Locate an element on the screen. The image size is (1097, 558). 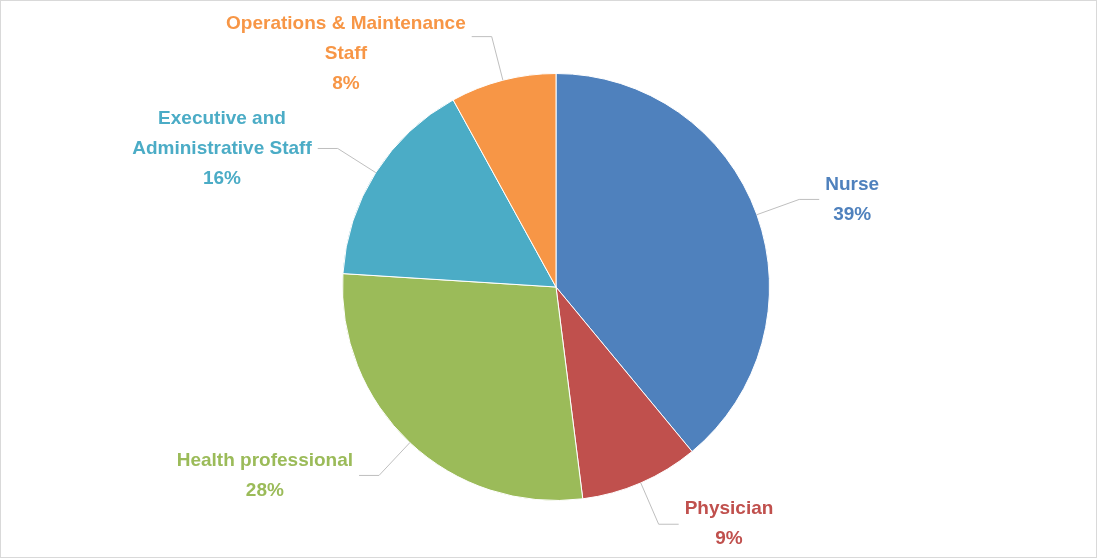
slice-label: Operations & Maintenance Staff is located at coordinates (346, 38).